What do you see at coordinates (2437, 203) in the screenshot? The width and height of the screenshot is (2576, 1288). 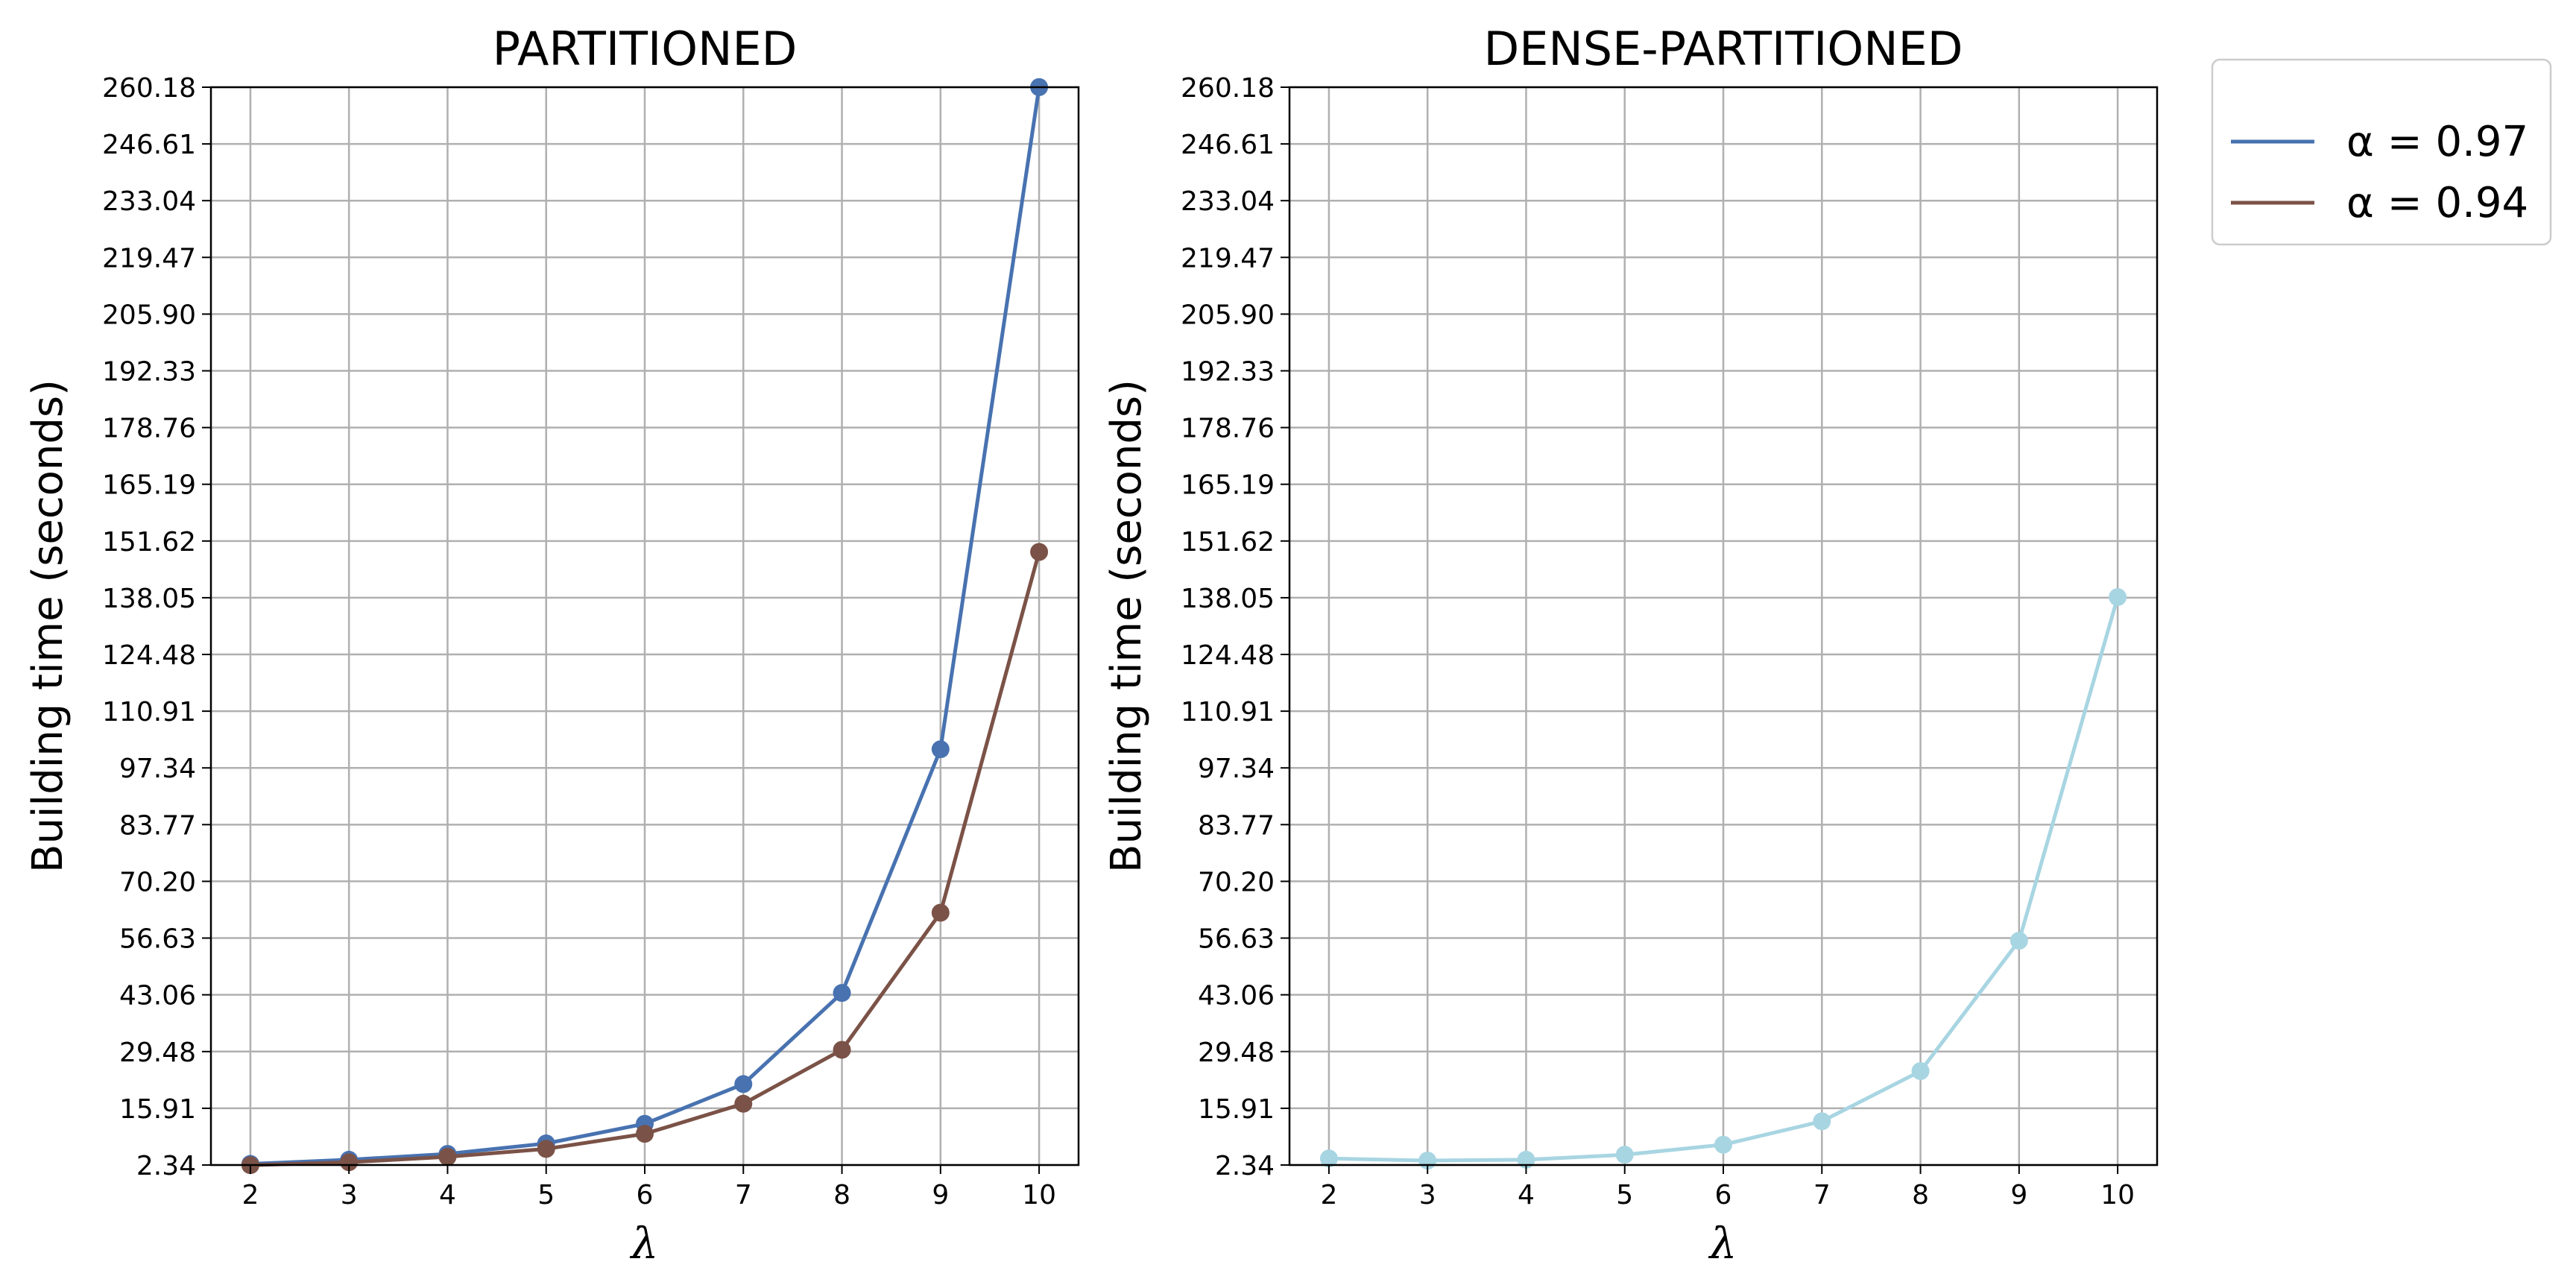 I see `legend-label: α = 0.94` at bounding box center [2437, 203].